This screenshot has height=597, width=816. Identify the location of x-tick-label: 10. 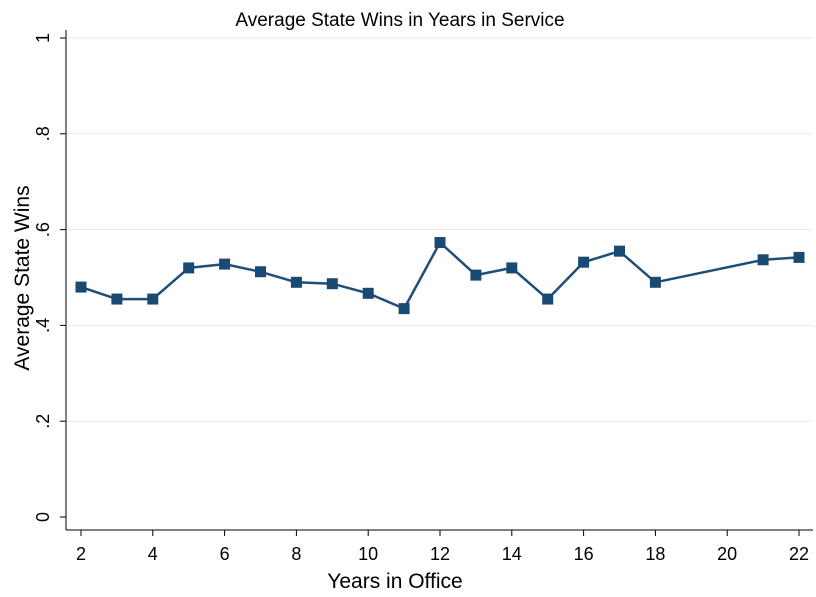
(368, 554).